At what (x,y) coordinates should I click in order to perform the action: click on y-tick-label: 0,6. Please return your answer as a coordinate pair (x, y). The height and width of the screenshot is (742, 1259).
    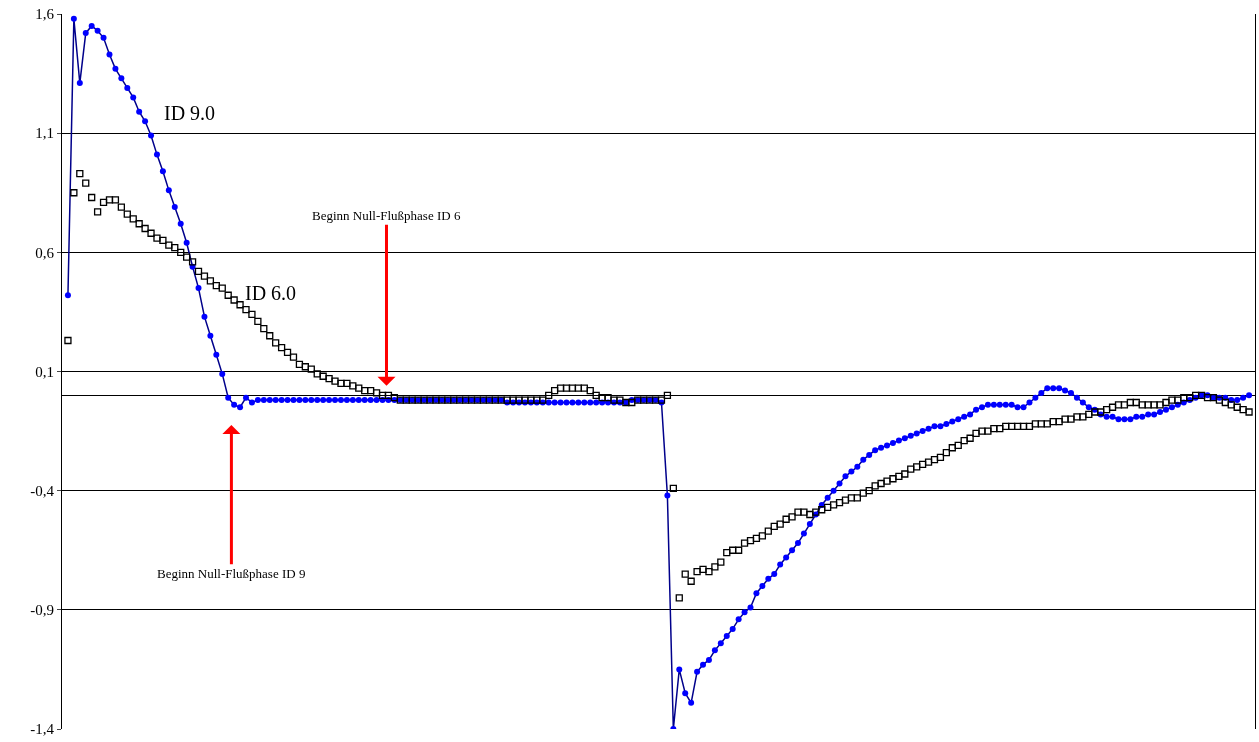
    Looking at the image, I should click on (45, 252).